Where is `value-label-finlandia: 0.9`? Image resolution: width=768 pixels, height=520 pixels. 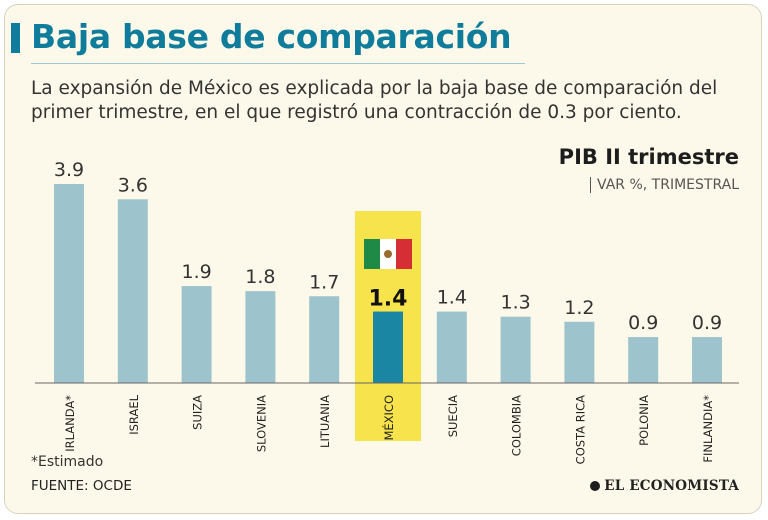 value-label-finlandia: 0.9 is located at coordinates (707, 323).